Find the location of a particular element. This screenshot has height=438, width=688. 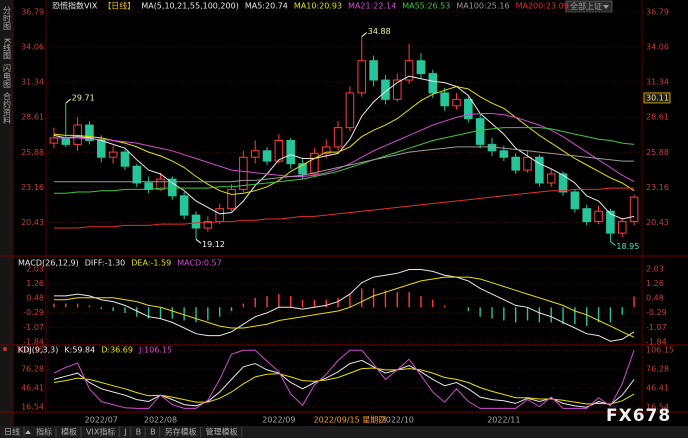

y-tick-label-right: 16.54 is located at coordinates (657, 406).